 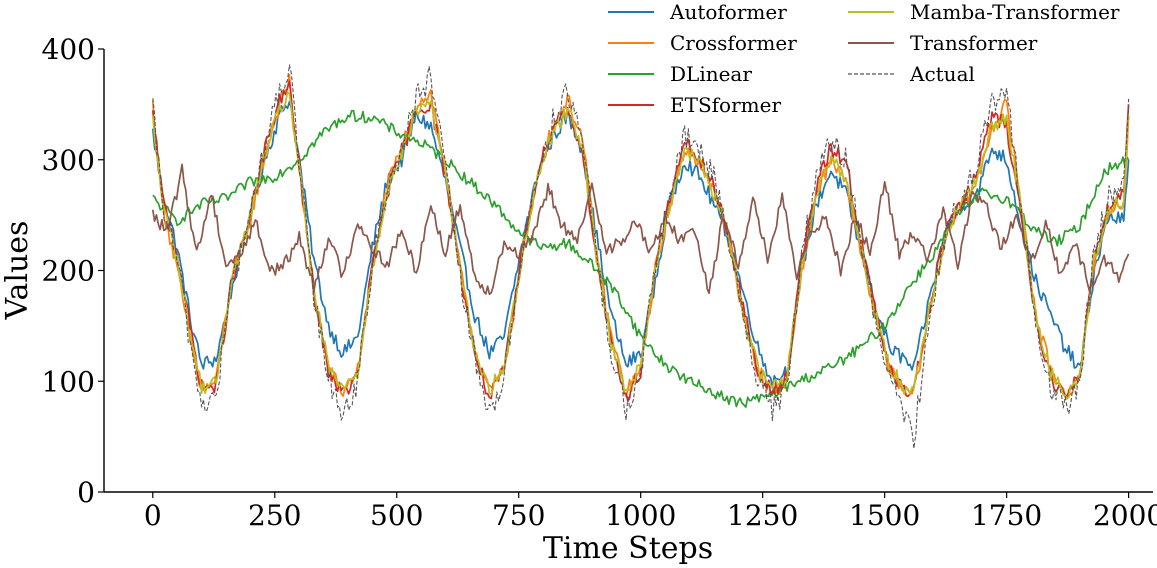 I want to click on legend-label: Mamba-Transformer, so click(x=1015, y=12).